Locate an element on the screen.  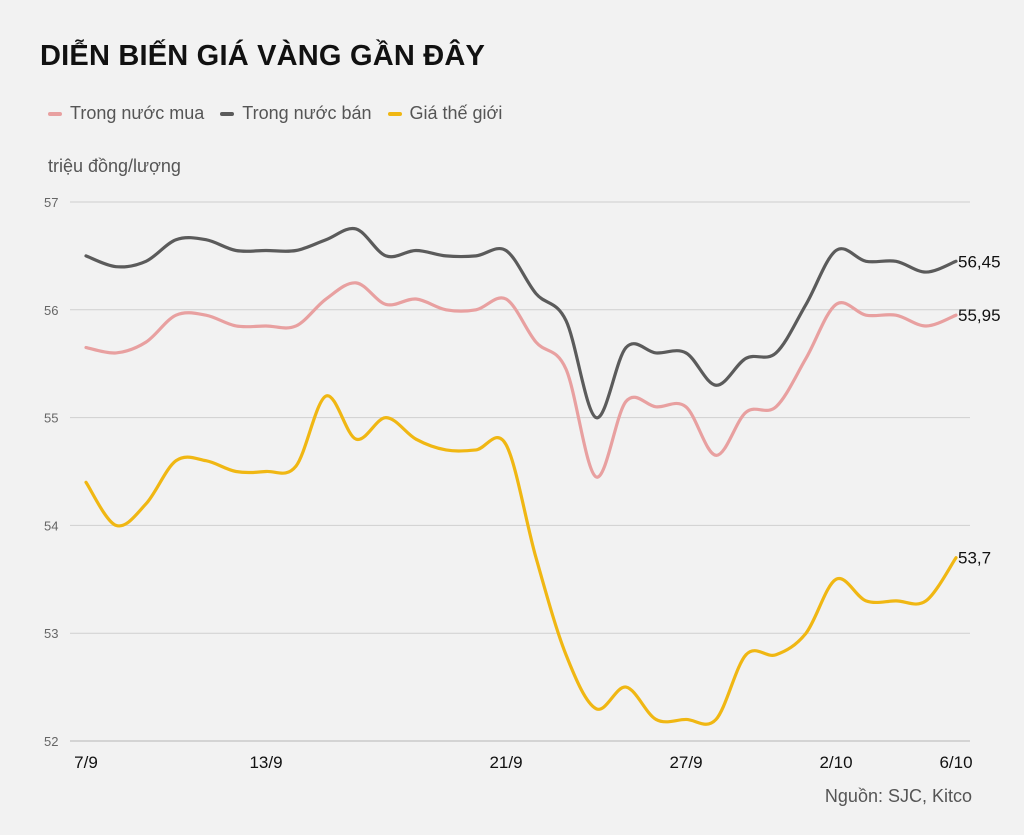
legend-item-buy: Trong nước mua is located at coordinates (126, 113).